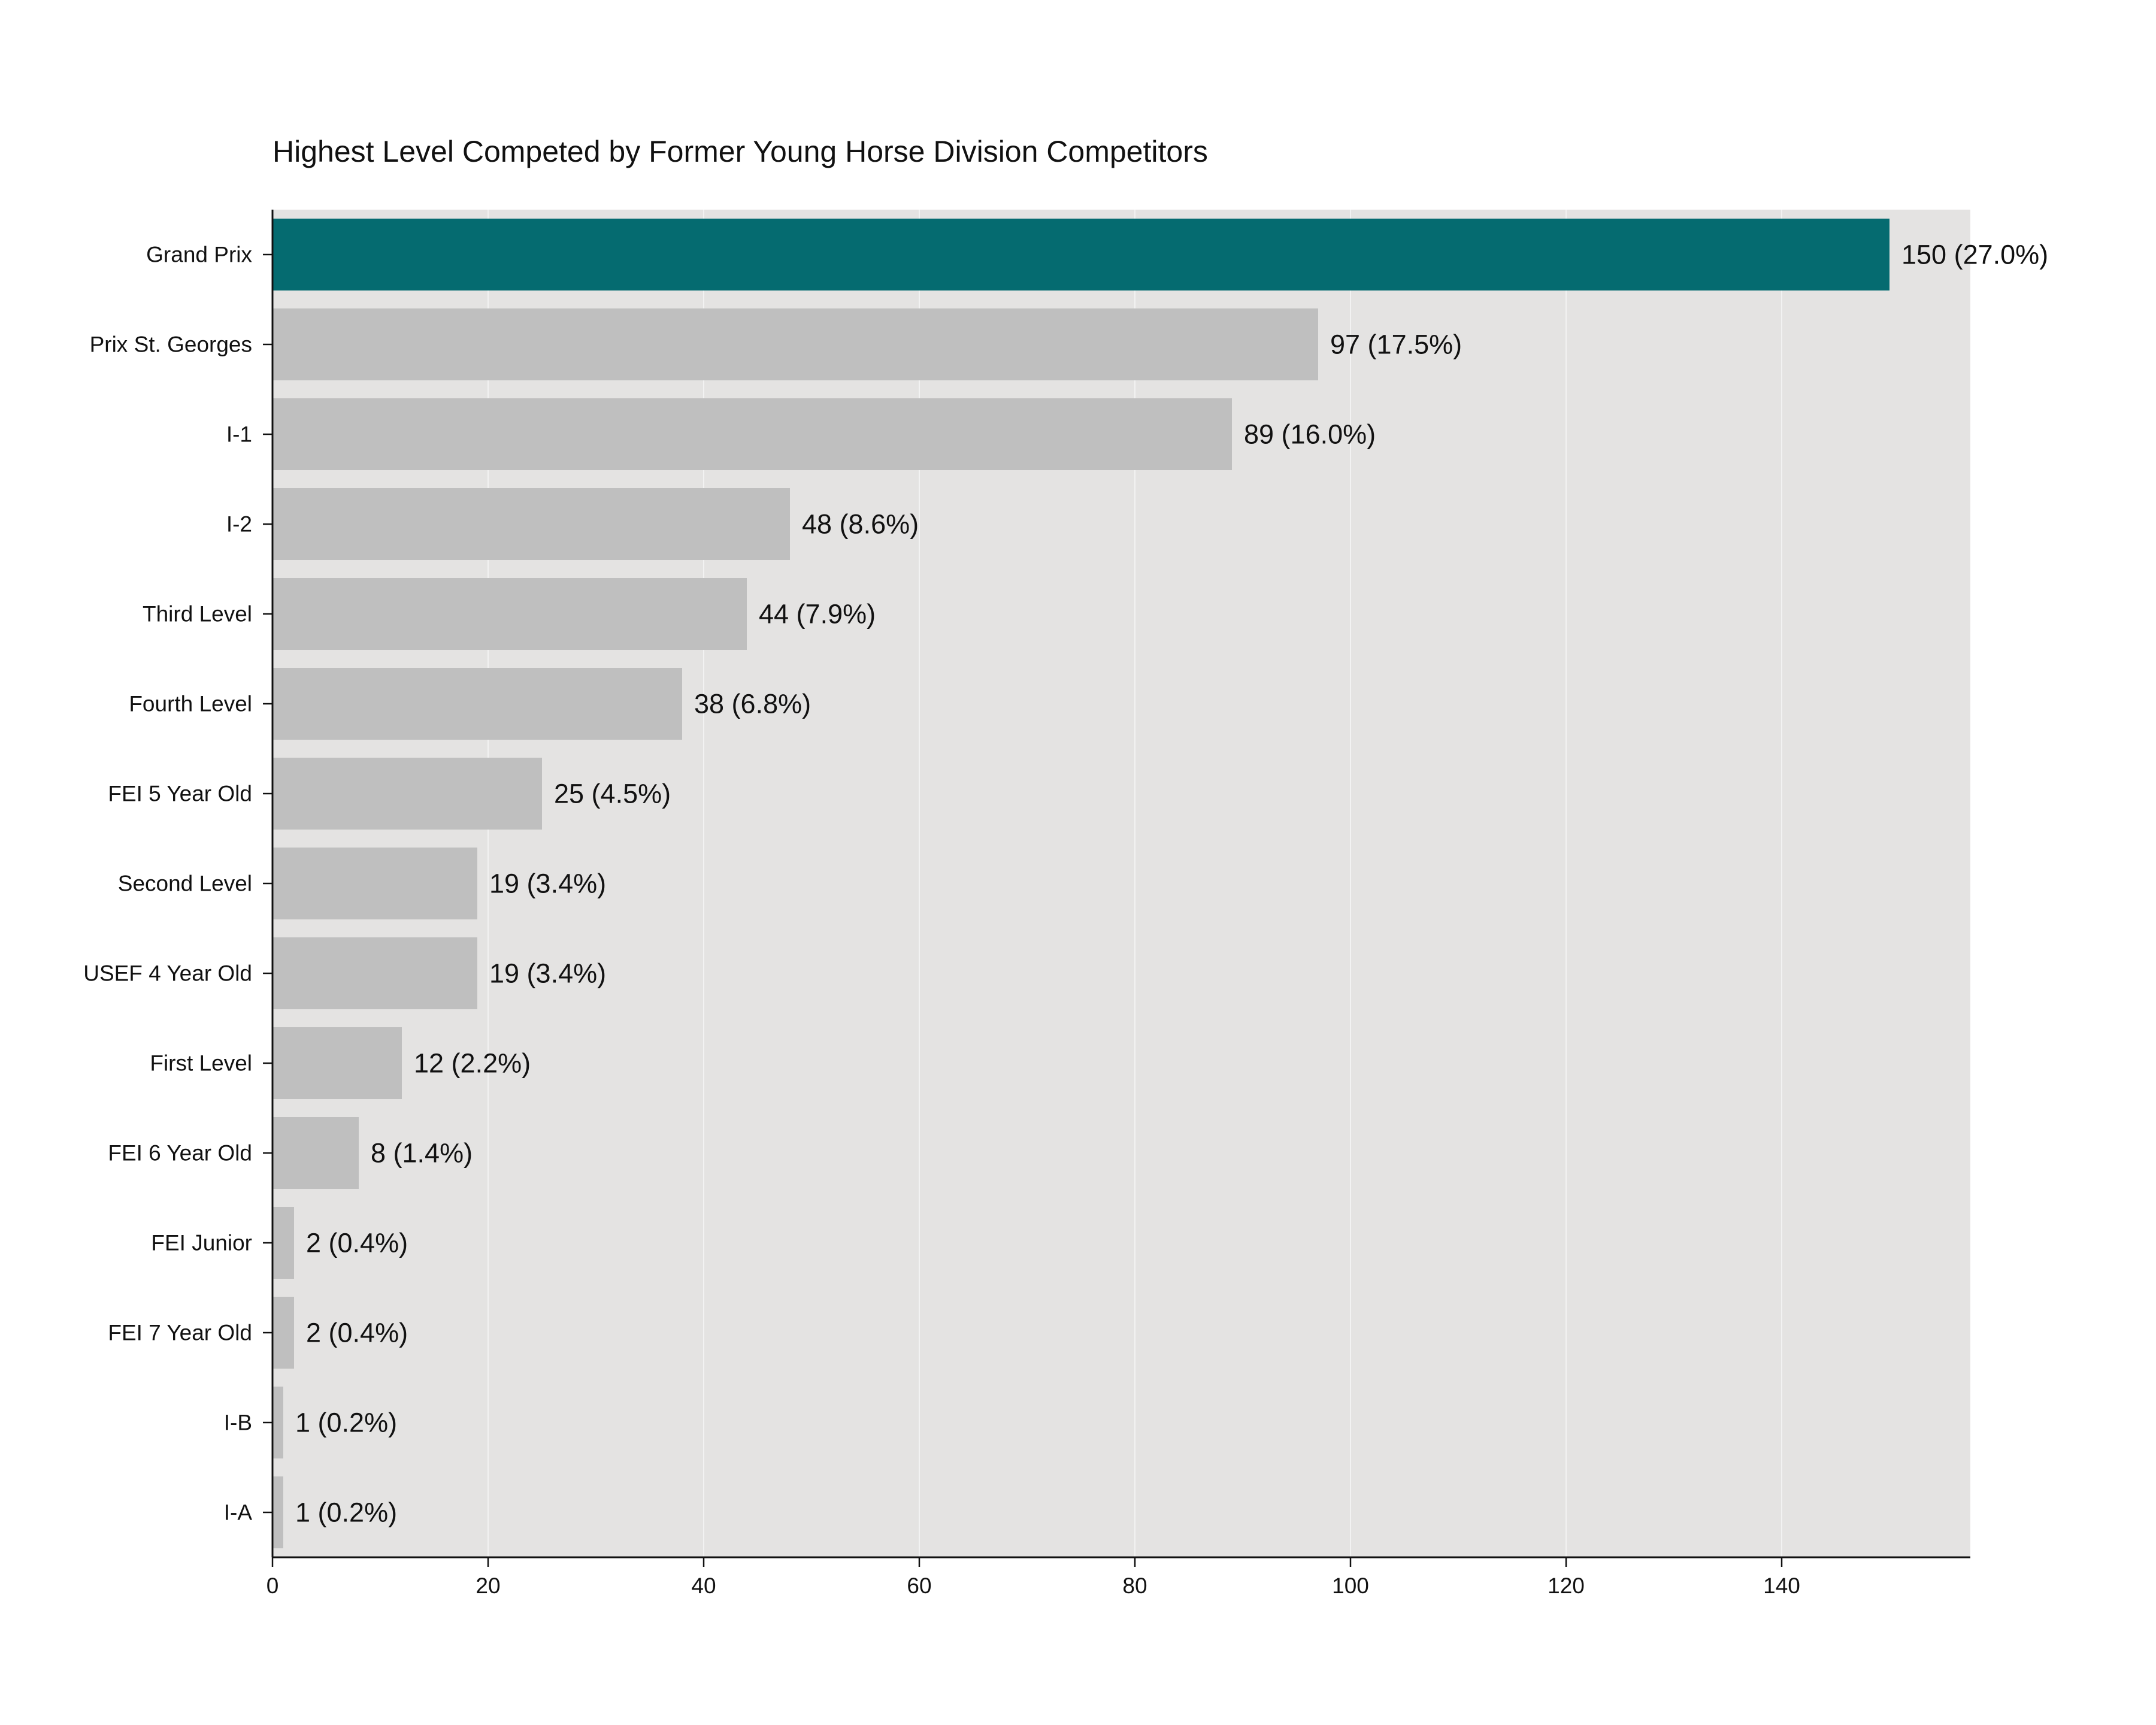 Image resolution: width=2156 pixels, height=1725 pixels. I want to click on y-tick-label: FEI 6 Year Old, so click(180, 1153).